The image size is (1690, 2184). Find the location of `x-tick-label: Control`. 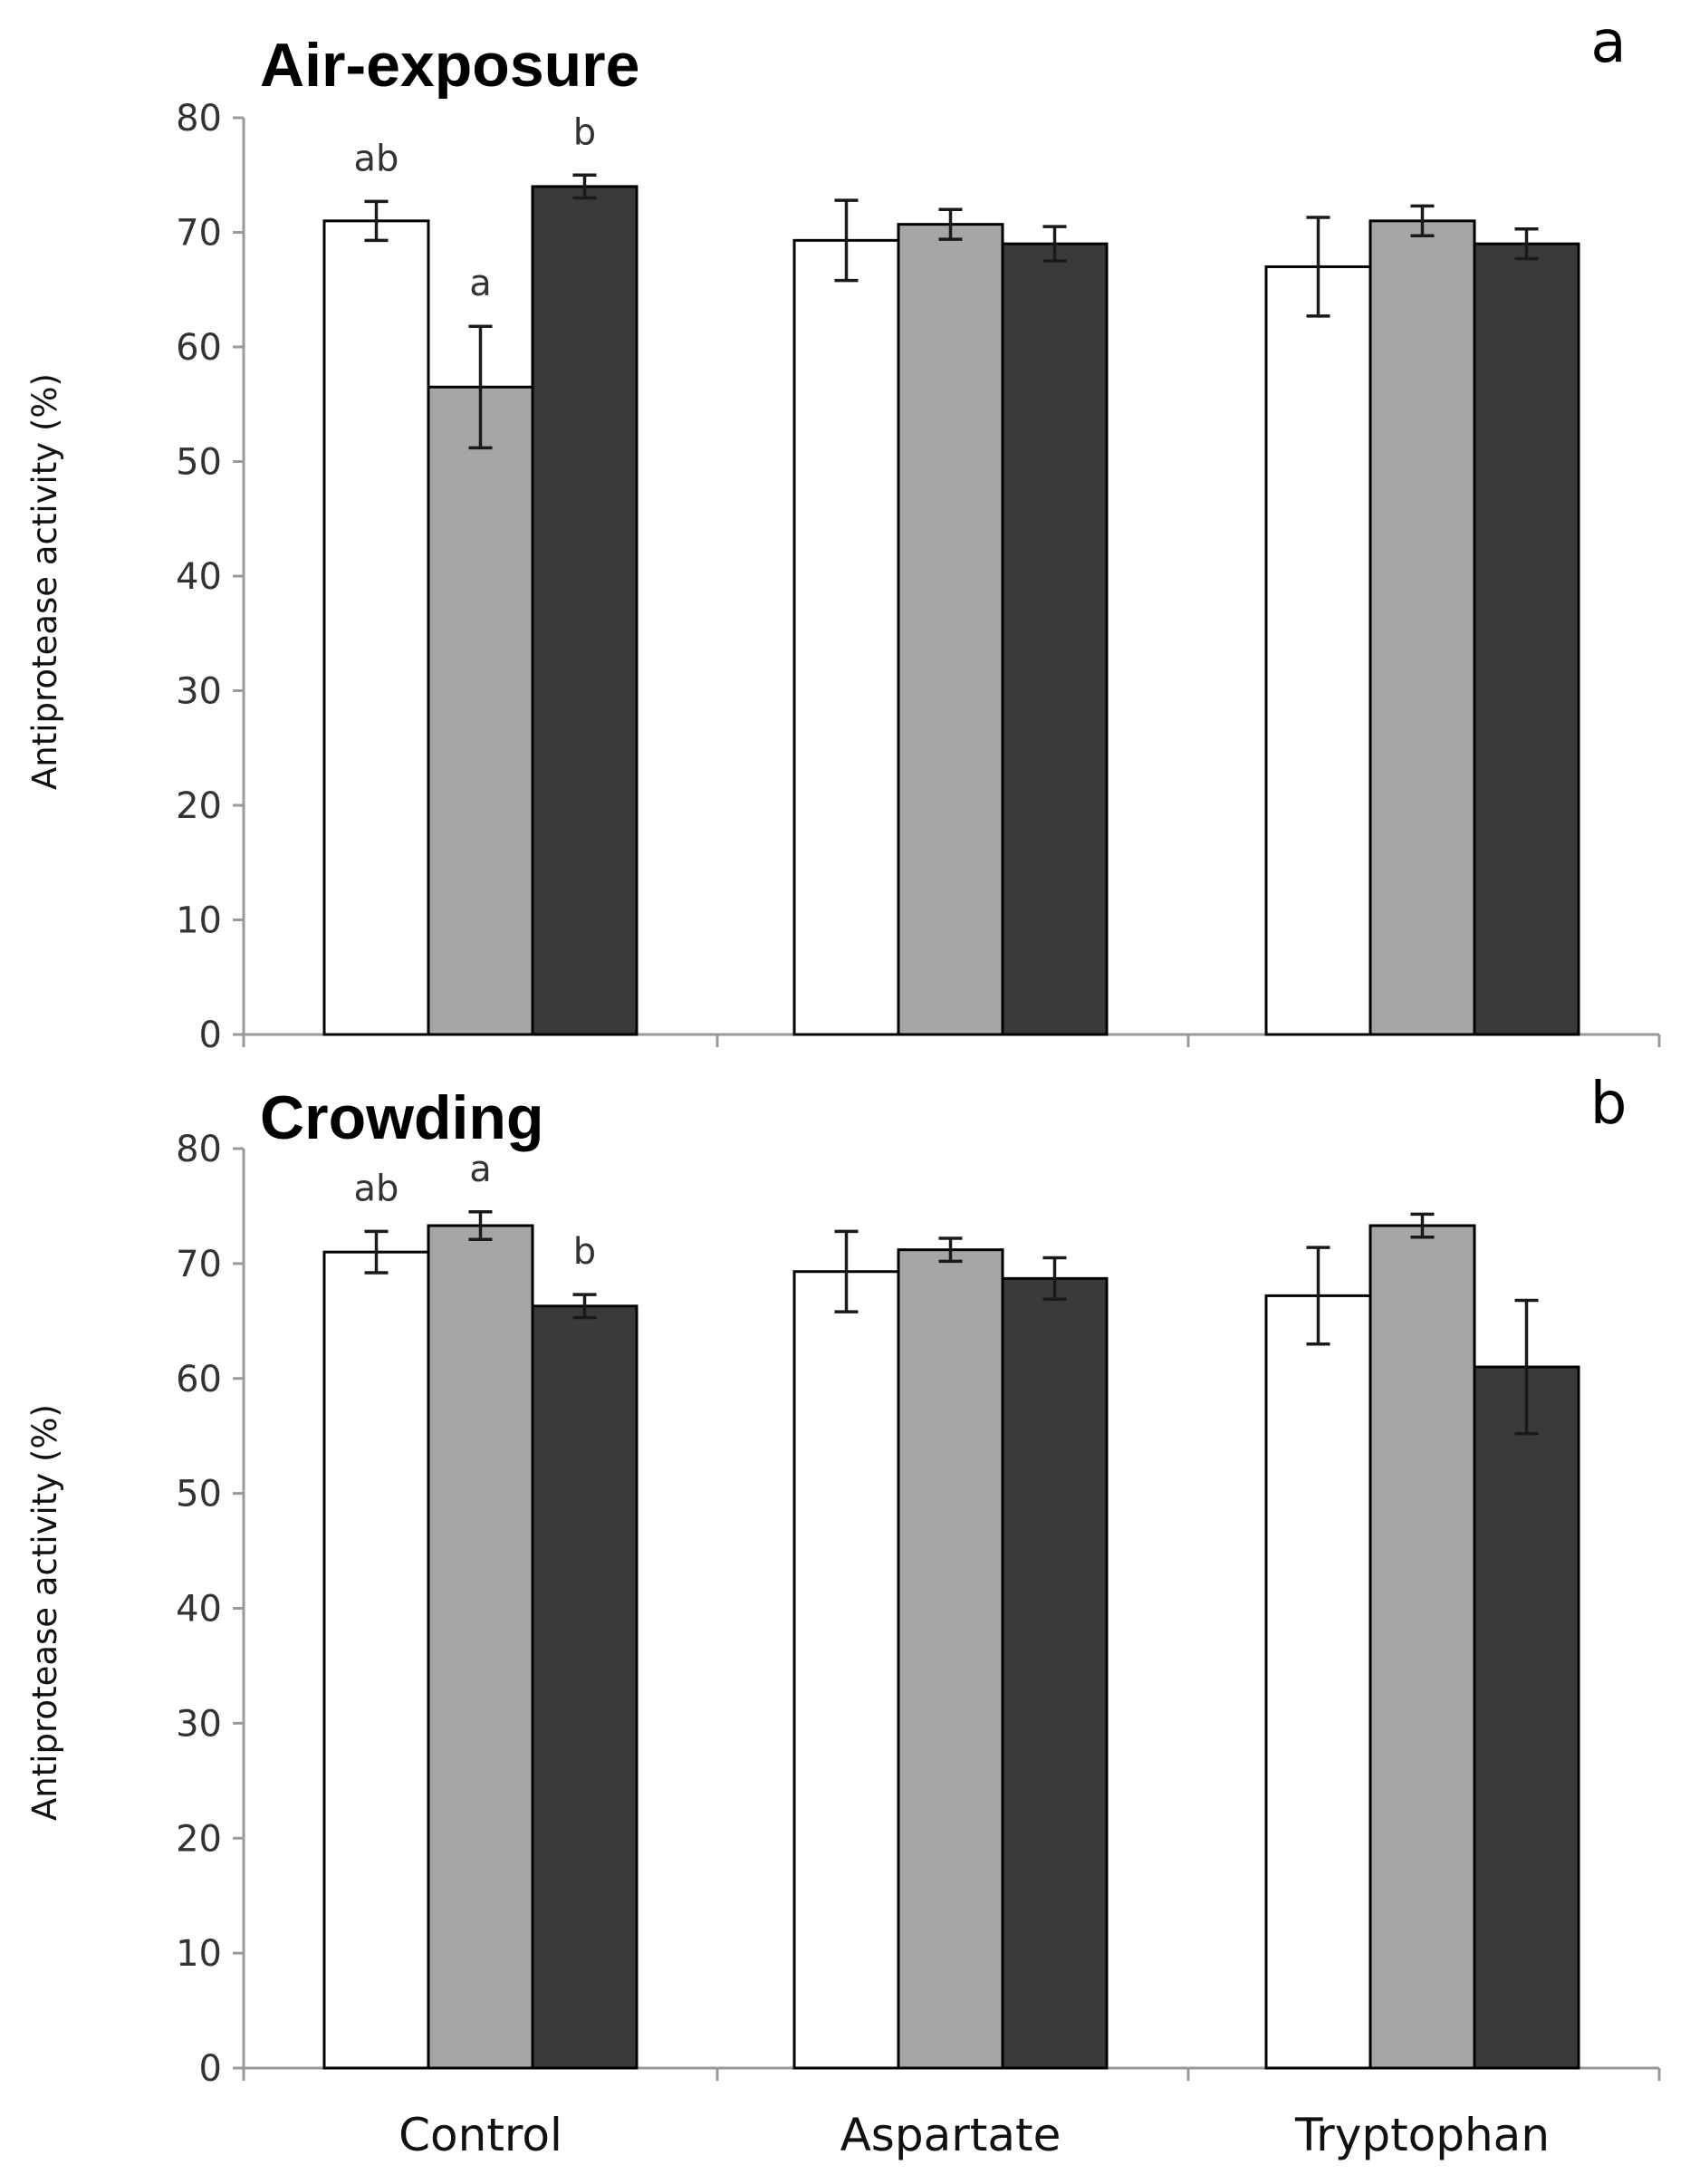

x-tick-label: Control is located at coordinates (480, 2135).